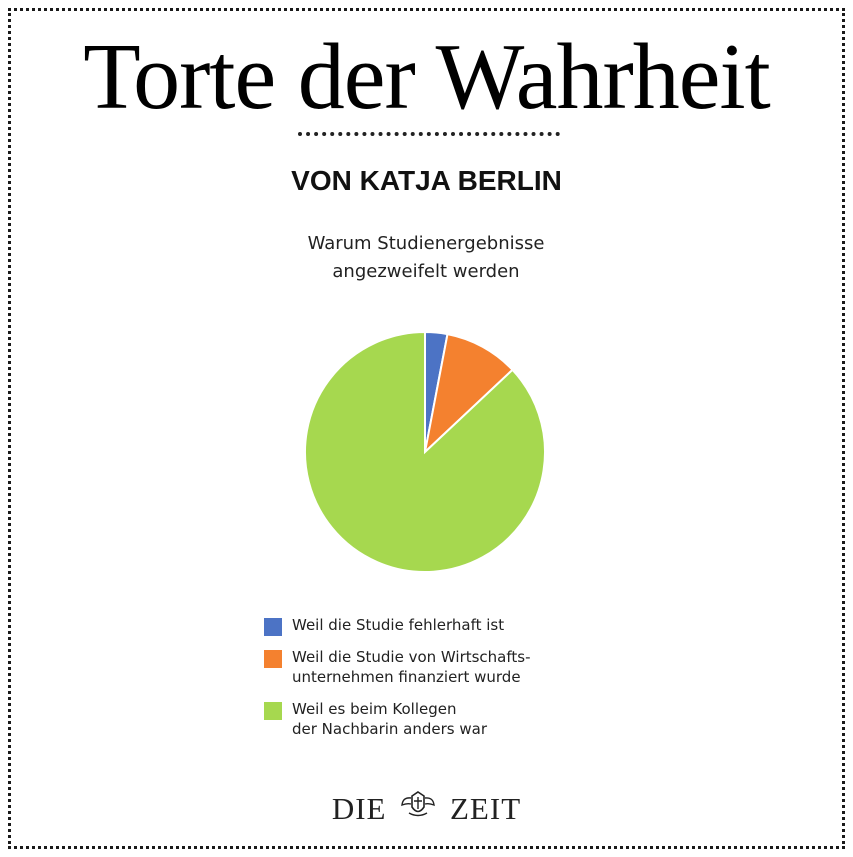 This screenshot has height=857, width=853. Describe the element at coordinates (359, 808) in the screenshot. I see `logo-die: DIE` at that location.